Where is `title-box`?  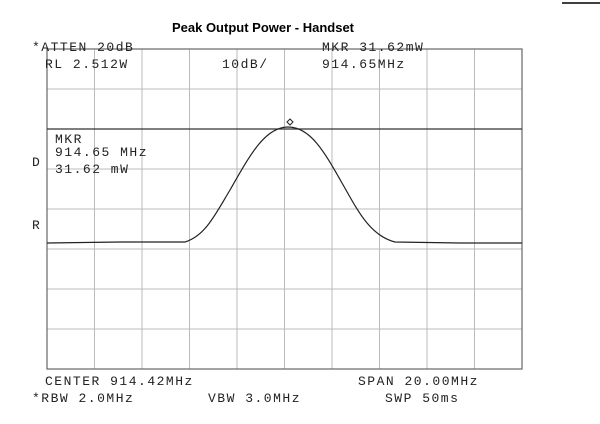 title-box is located at coordinates (315, 28).